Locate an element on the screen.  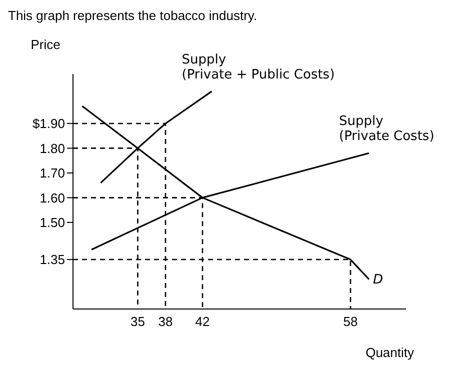
y-tick-label: 1.50 is located at coordinates (52, 222).